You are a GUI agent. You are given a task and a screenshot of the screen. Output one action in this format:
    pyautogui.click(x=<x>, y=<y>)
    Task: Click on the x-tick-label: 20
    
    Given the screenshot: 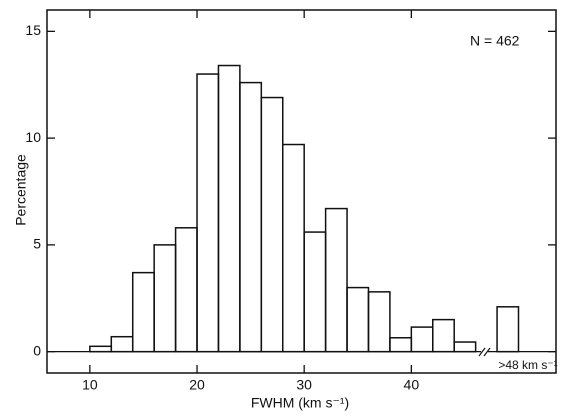 What is the action you would take?
    pyautogui.click(x=197, y=385)
    